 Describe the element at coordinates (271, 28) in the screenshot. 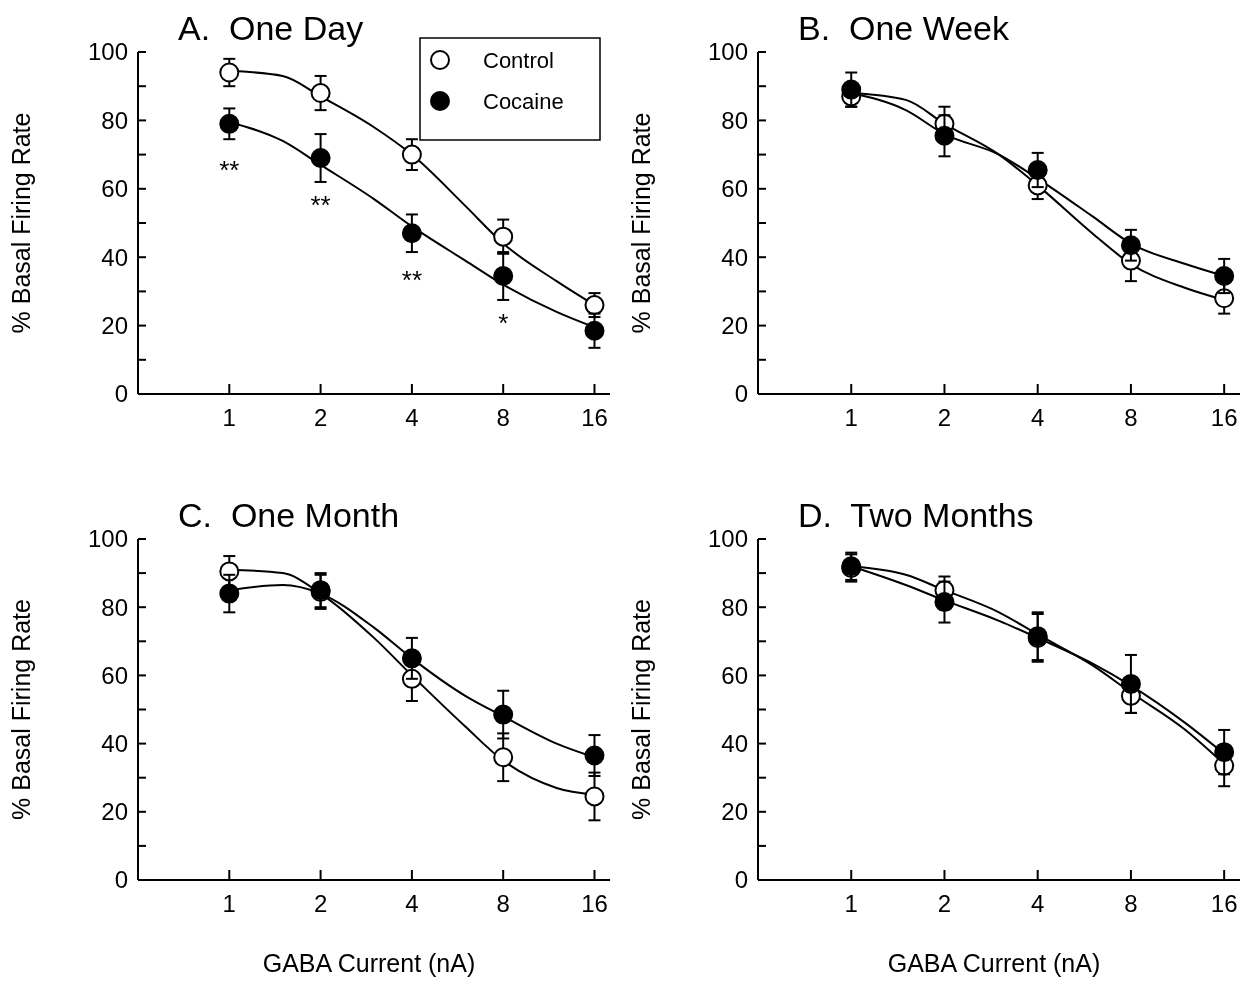

I see `chart-title: A. One Day` at that location.